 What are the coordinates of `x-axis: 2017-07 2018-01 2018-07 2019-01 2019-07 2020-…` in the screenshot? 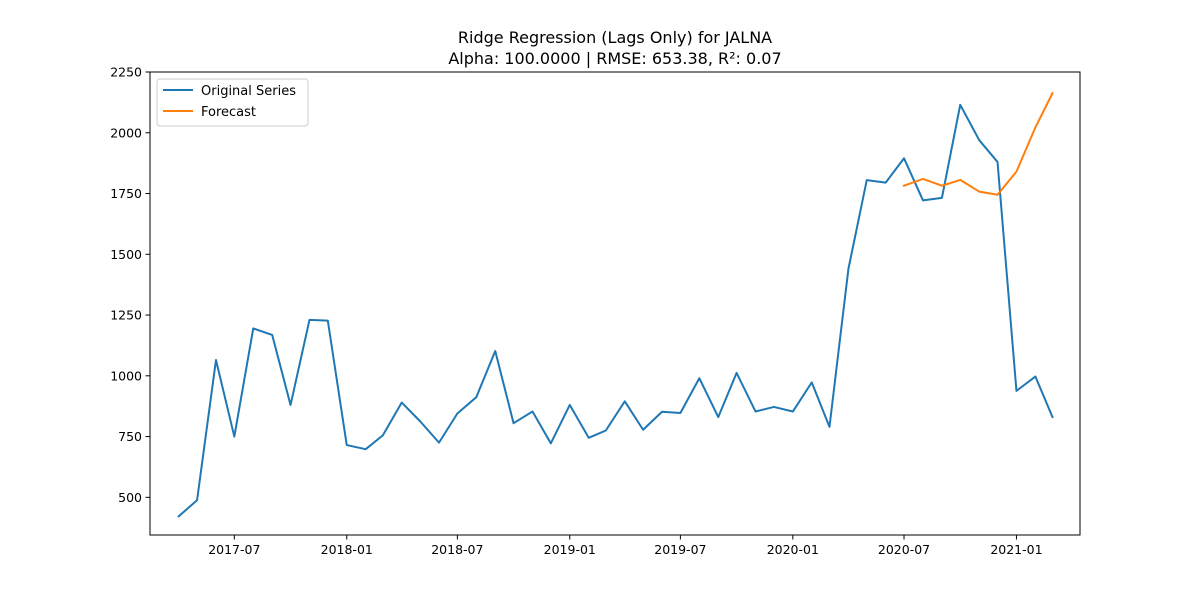 It's located at (625, 546).